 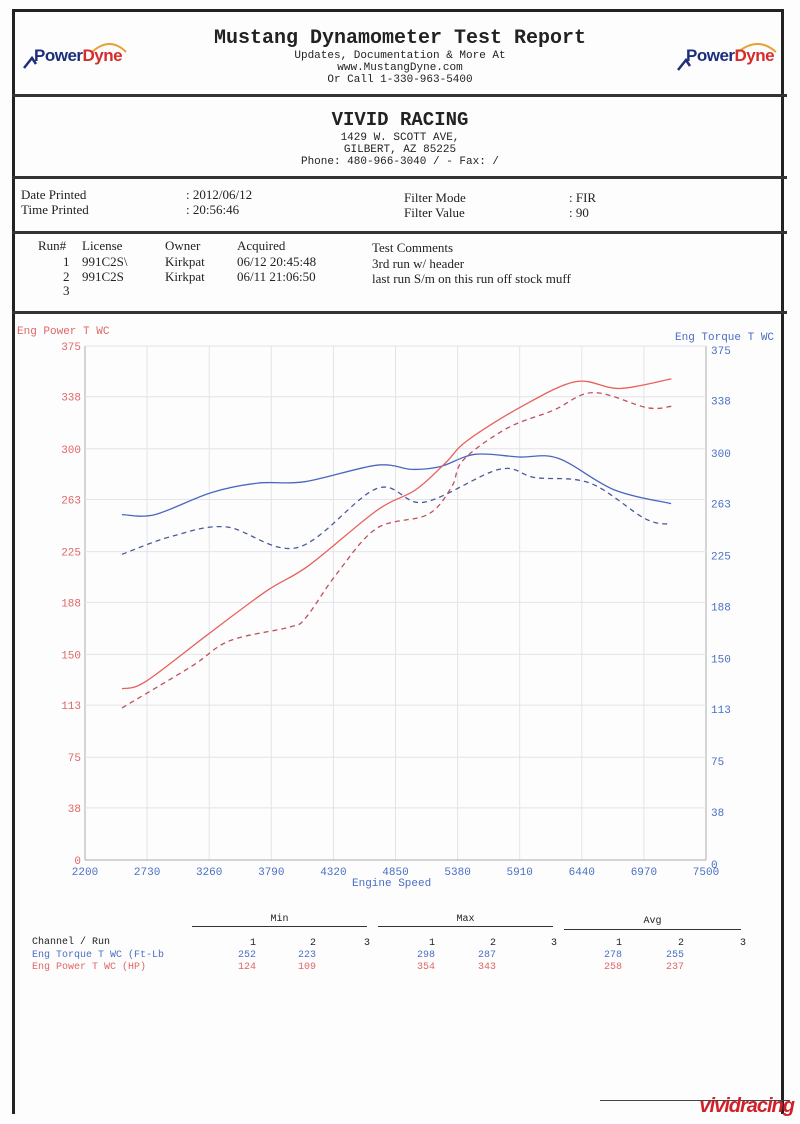 What do you see at coordinates (52, 245) in the screenshot?
I see `col-header-run: Run#` at bounding box center [52, 245].